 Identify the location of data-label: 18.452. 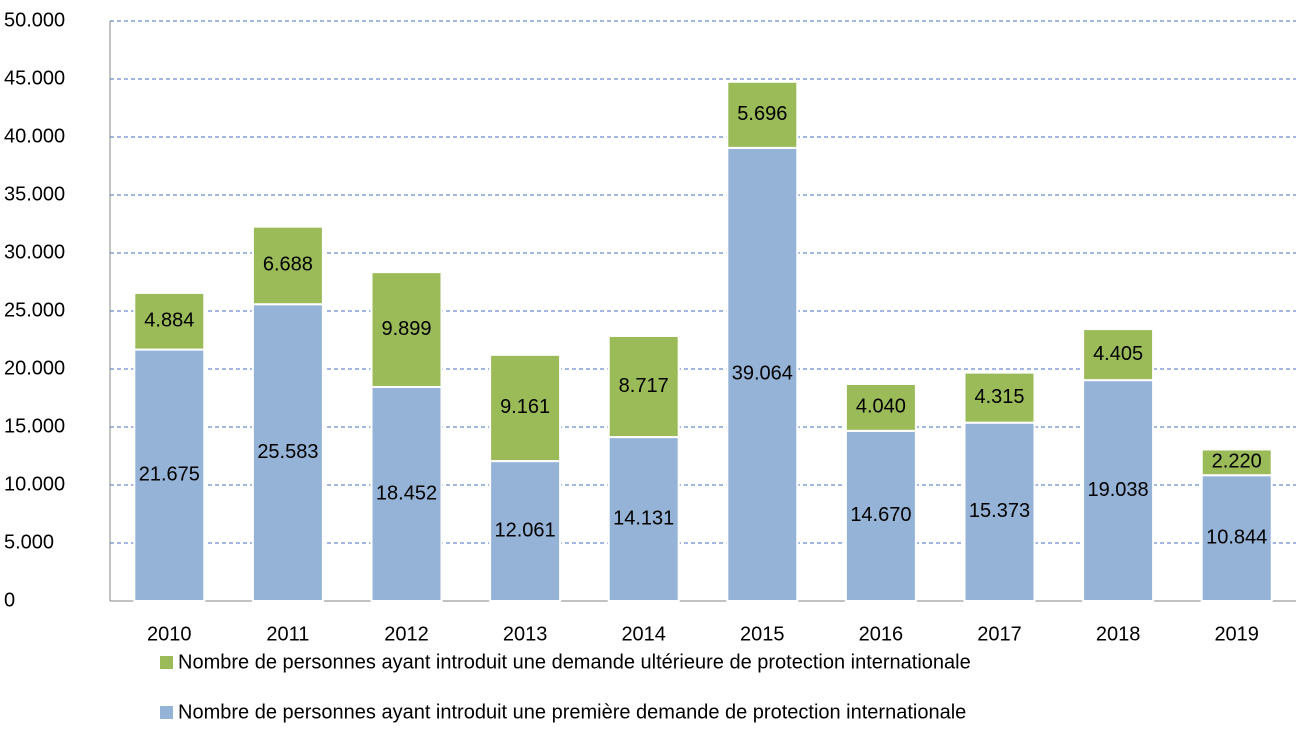
(406, 493).